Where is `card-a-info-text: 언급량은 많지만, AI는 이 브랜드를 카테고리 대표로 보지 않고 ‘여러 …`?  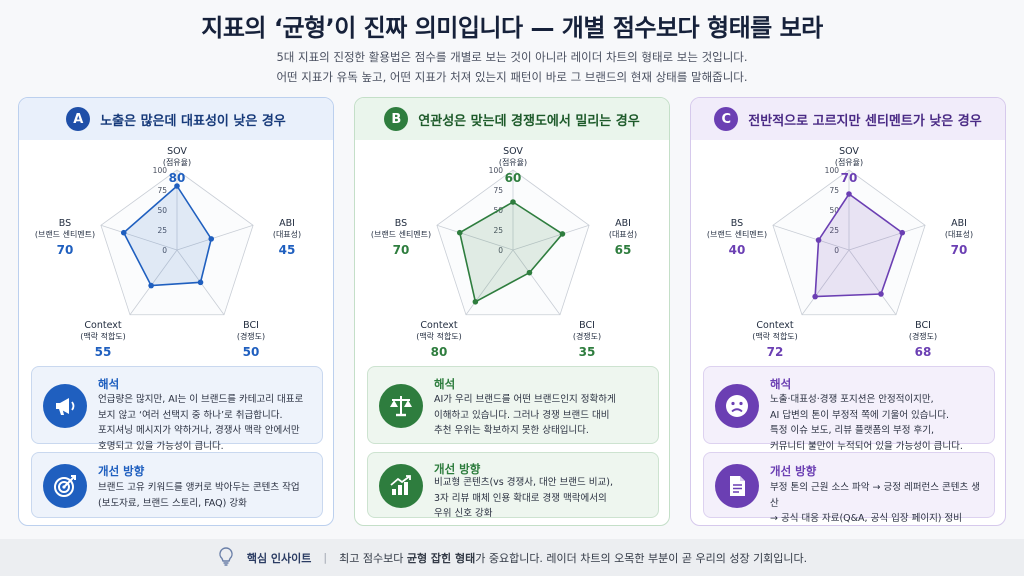 card-a-info-text: 언급량은 많지만, AI는 이 브랜드를 카테고리 대표로 보지 않고 ‘여러 … is located at coordinates (206, 423).